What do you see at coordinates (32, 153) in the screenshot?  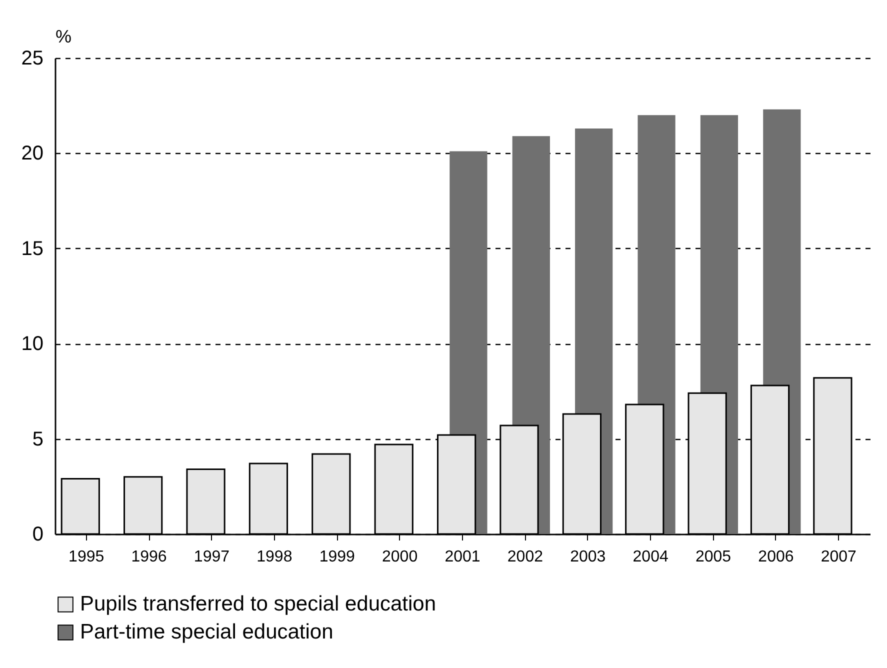 I see `y-tick-label: 20` at bounding box center [32, 153].